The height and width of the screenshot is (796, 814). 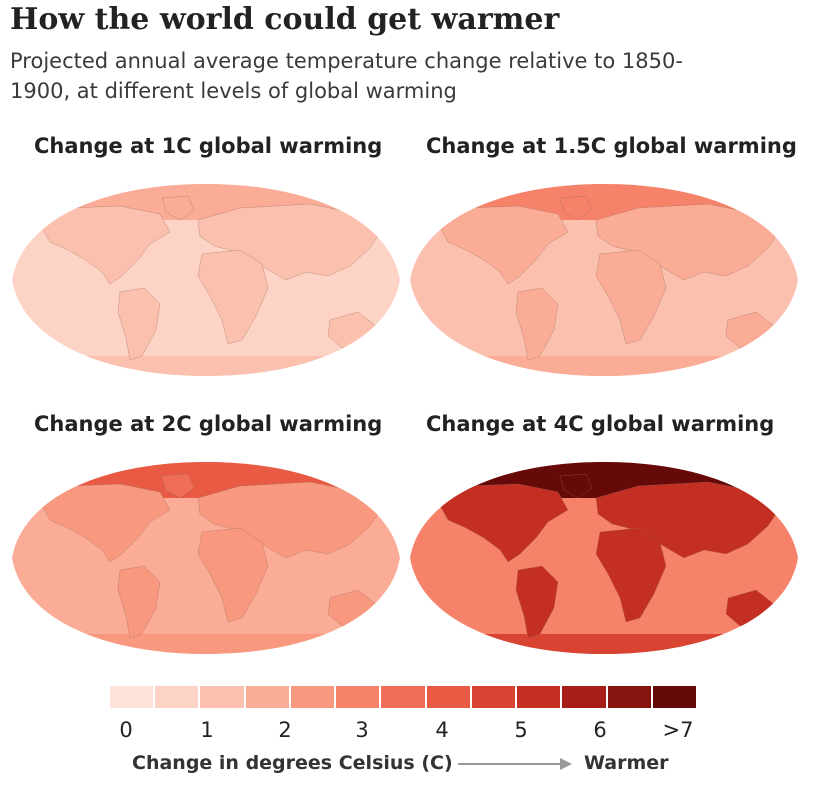 I want to click on panel-title-1-5c: Change at 1.5C global warming, so click(x=611, y=146).